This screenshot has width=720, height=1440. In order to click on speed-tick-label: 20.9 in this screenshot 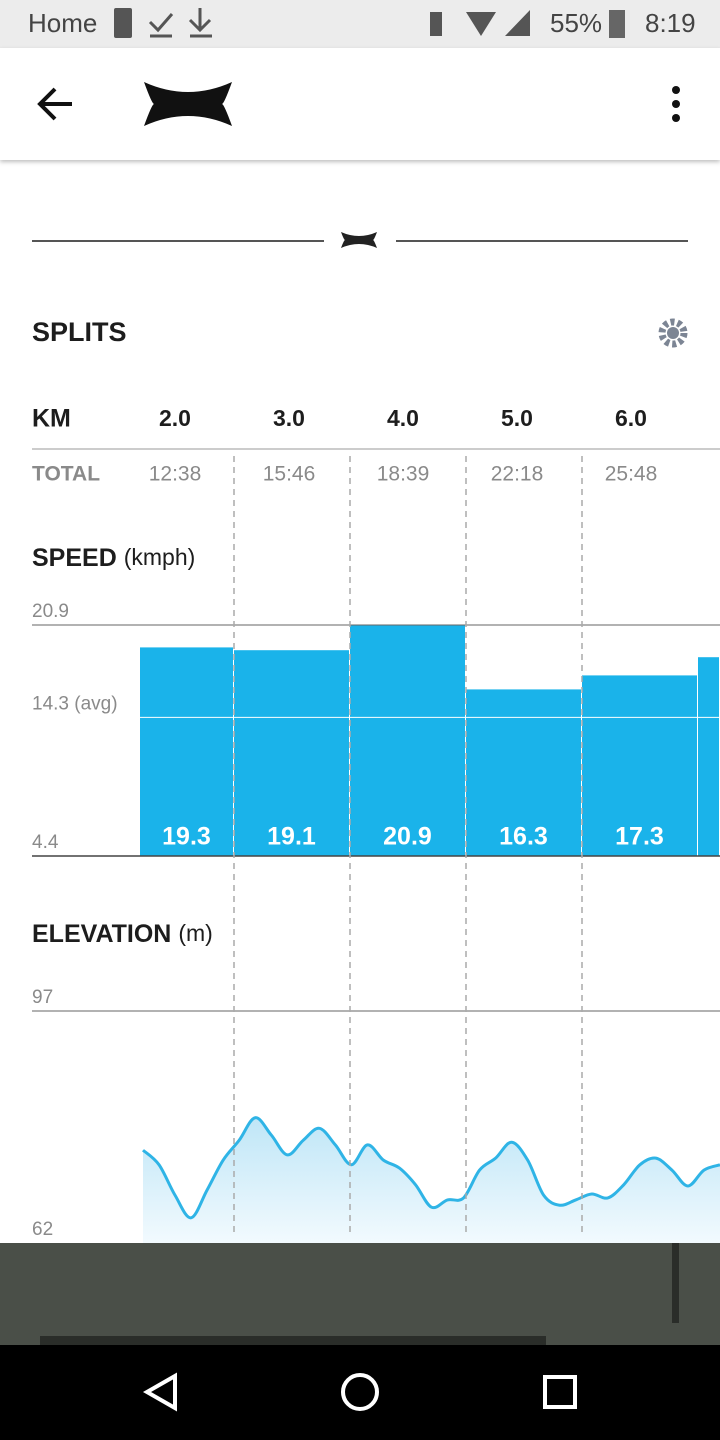, I will do `click(50, 611)`.